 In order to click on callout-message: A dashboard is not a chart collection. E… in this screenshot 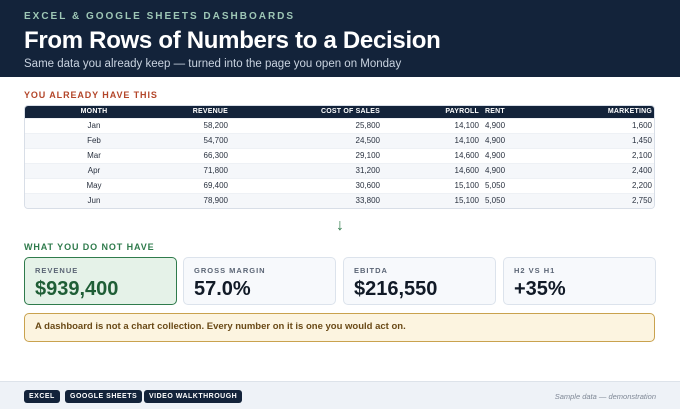, I will do `click(339, 327)`.